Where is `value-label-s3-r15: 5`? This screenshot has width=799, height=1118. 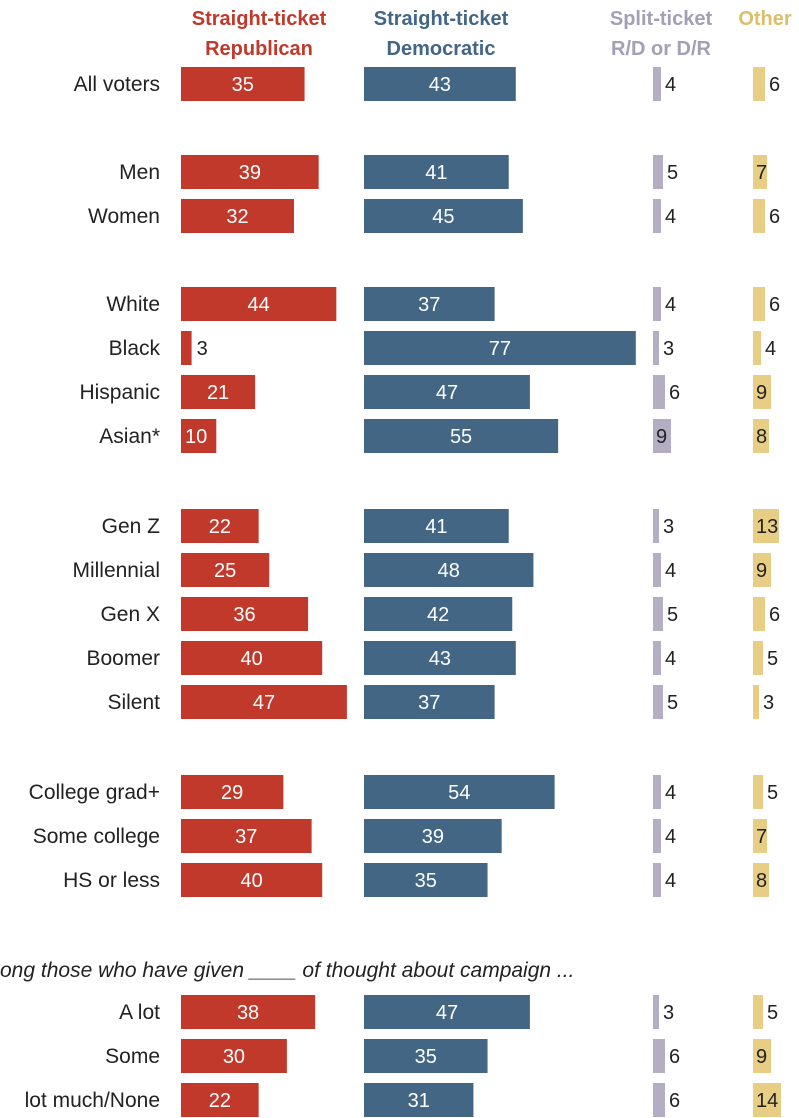 value-label-s3-r15: 5 is located at coordinates (772, 1013).